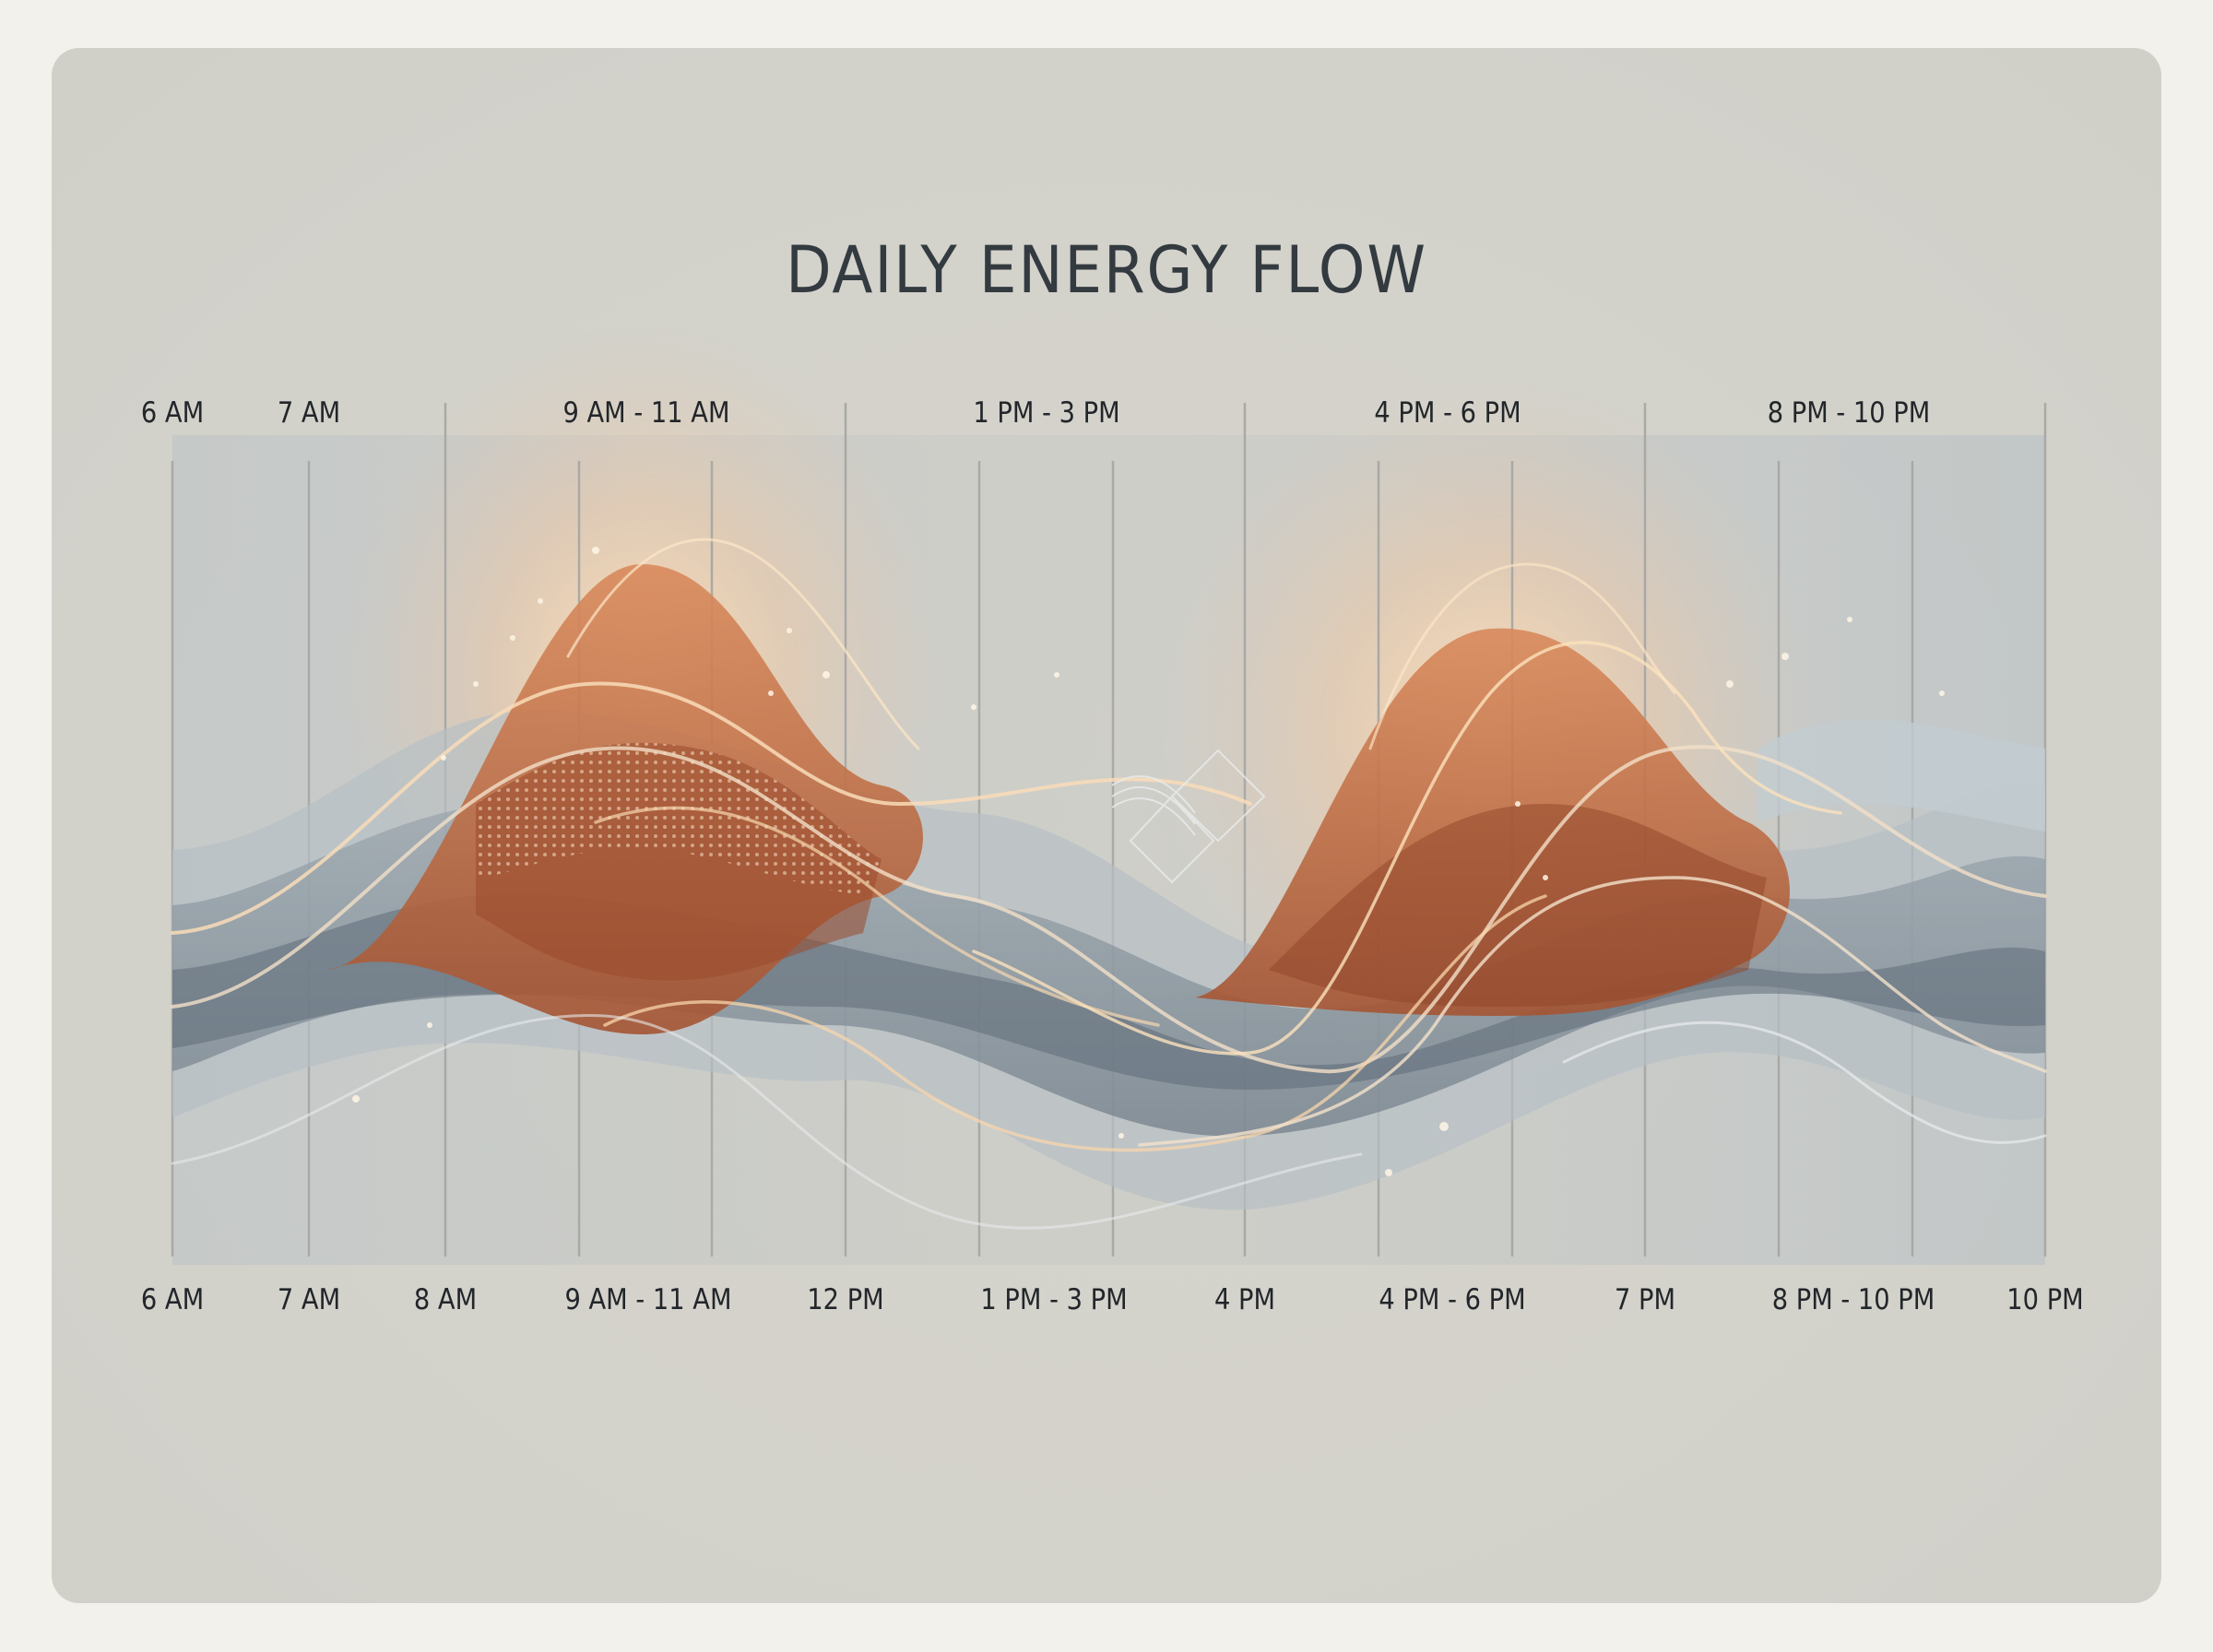 The width and height of the screenshot is (2213, 1652). I want to click on bottom-label: 10 PM, so click(2045, 1299).